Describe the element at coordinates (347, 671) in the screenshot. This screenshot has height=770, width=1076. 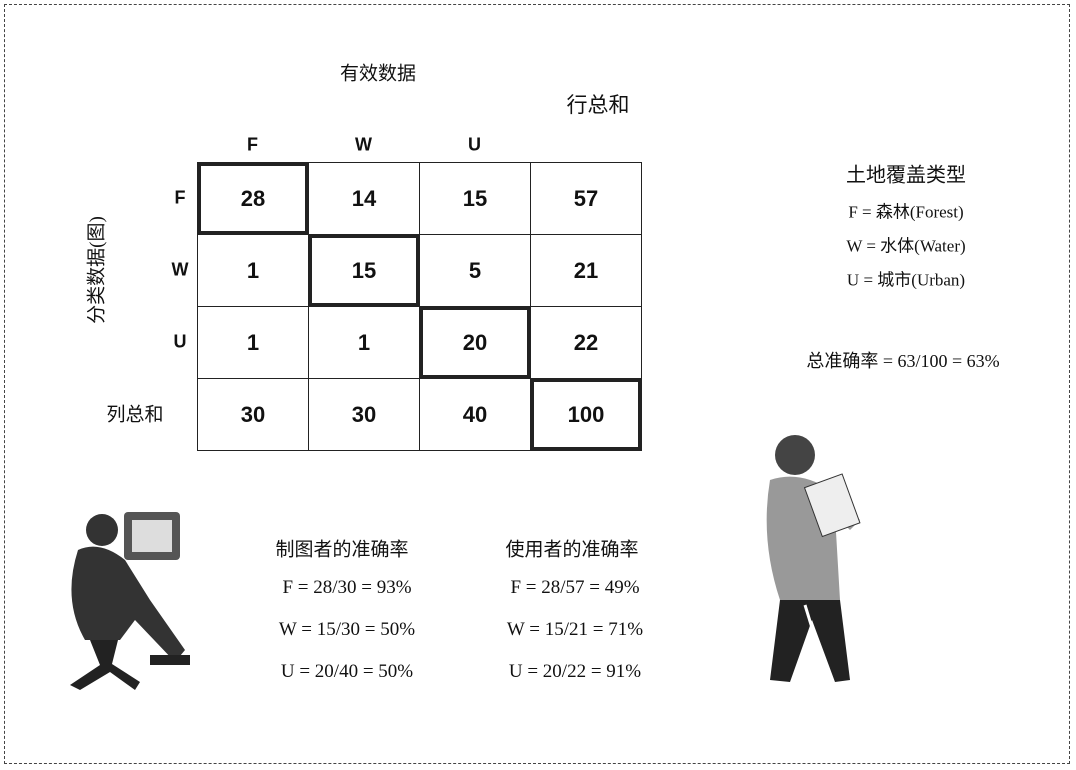
I see `producer-item: U = 20/40 = 50%` at that location.